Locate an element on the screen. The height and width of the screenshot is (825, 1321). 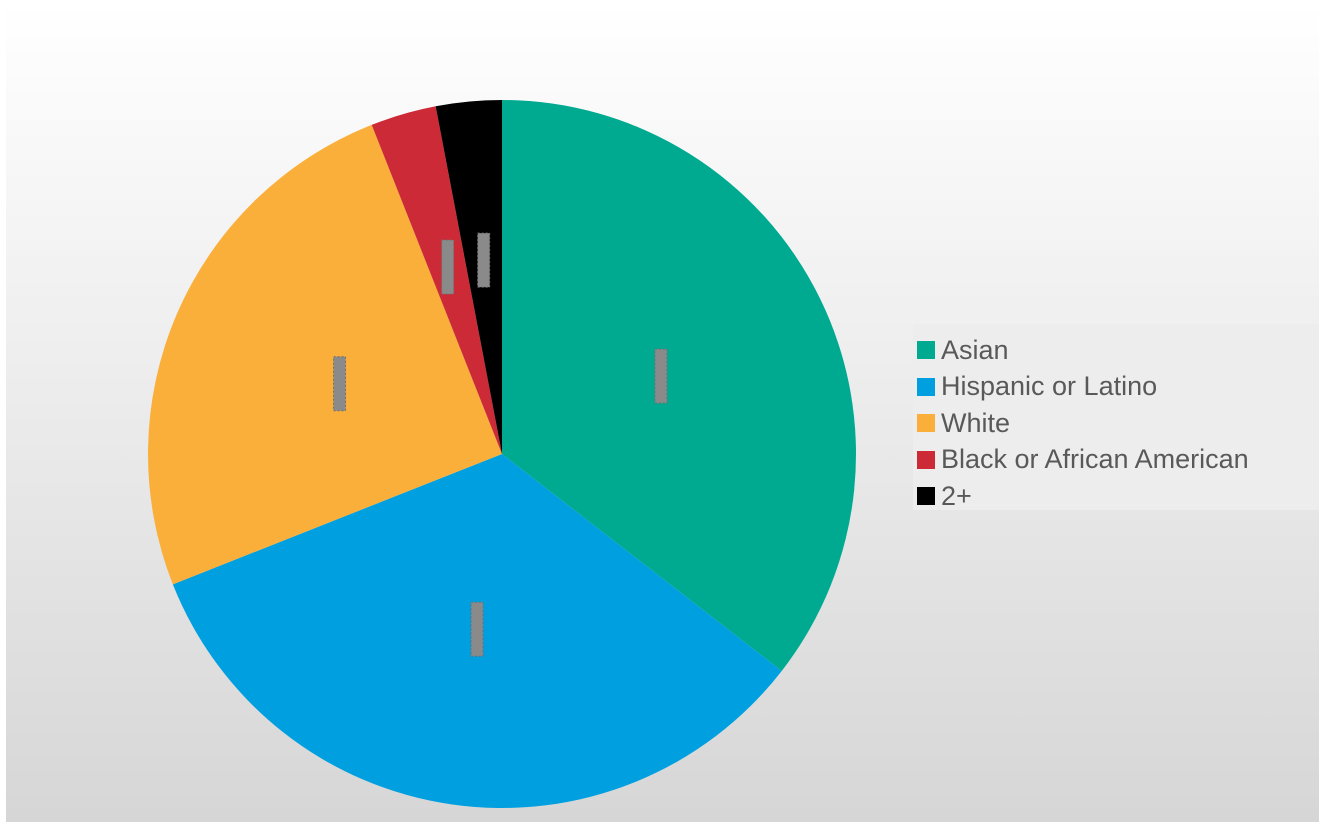
data-label-black-or-african-american is located at coordinates (448, 267).